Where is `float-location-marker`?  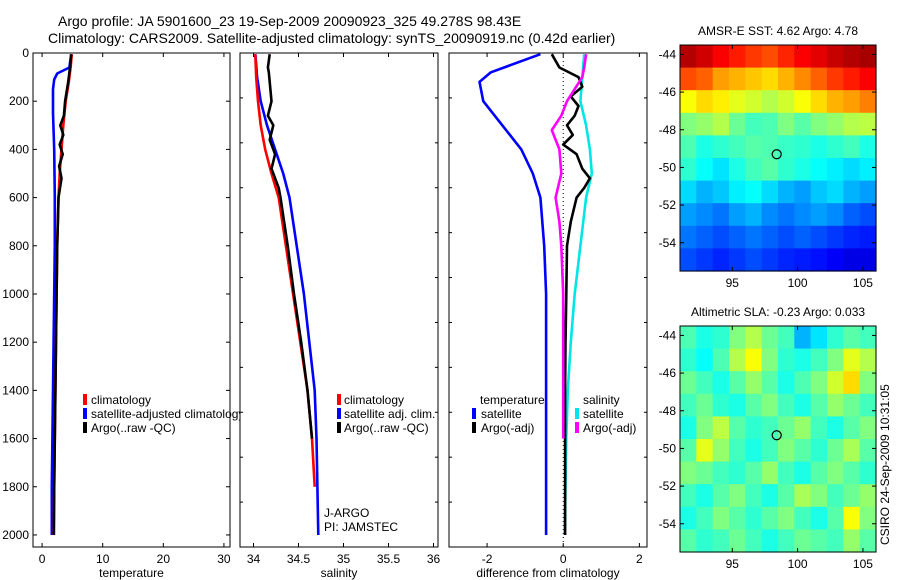
float-location-marker is located at coordinates (776, 154).